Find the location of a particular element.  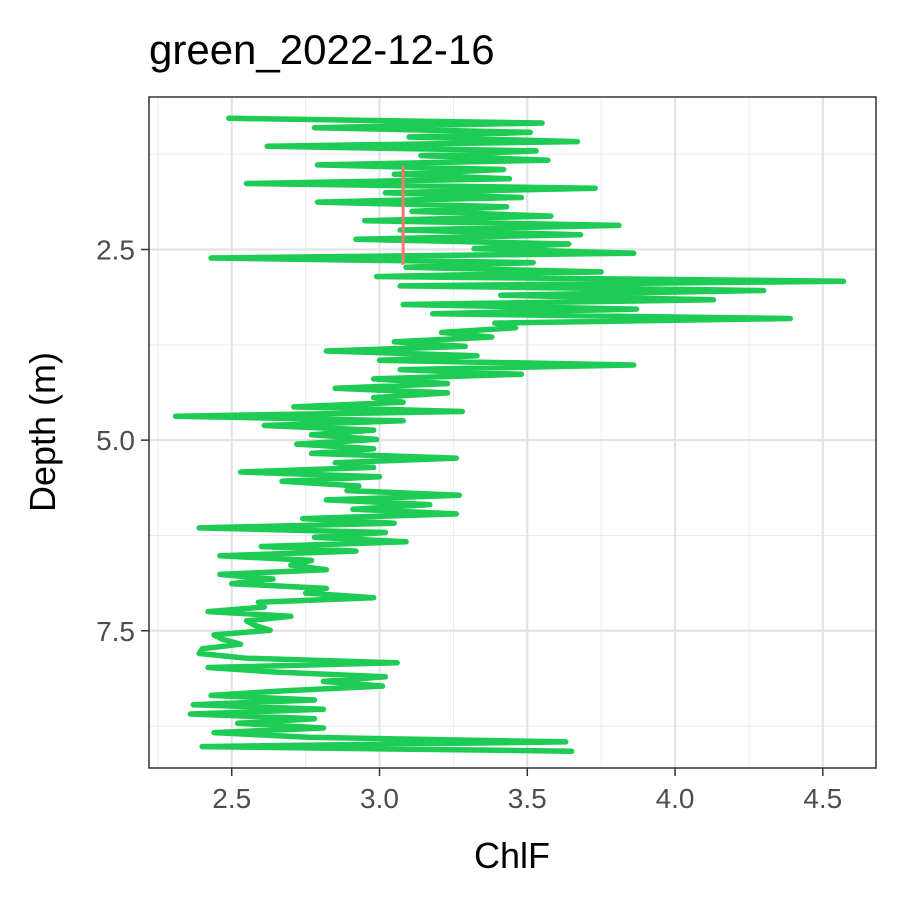

x-tick-label: 3.0 is located at coordinates (379, 798).